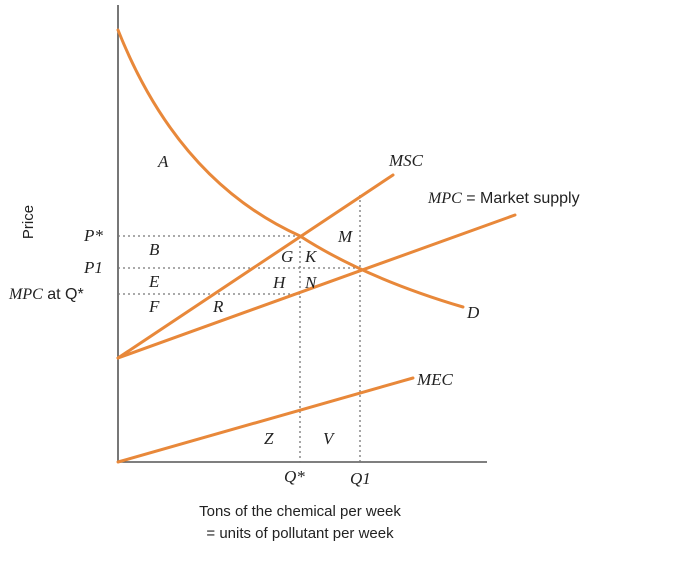 Image resolution: width=680 pixels, height=579 pixels. What do you see at coordinates (255, 266) in the screenshot?
I see `msc-curve` at bounding box center [255, 266].